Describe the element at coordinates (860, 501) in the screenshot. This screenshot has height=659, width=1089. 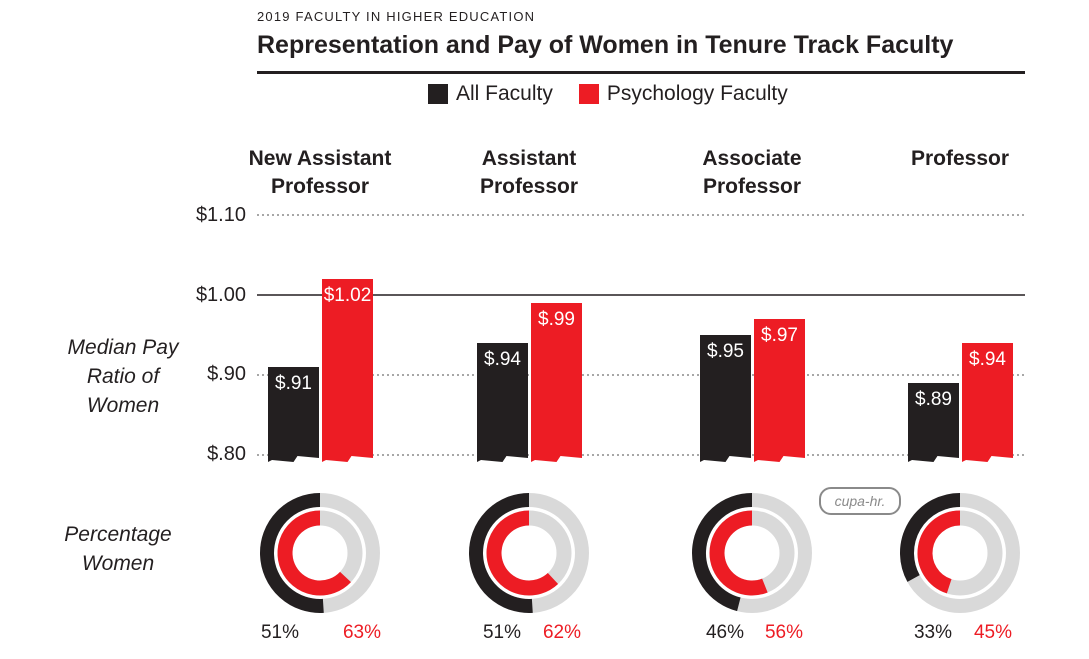
I see `cupa-hr-logo: cupa-hr.` at that location.